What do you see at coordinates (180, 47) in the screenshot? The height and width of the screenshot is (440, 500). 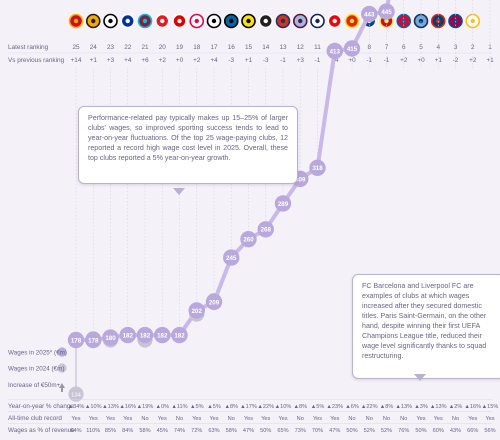 I see `ranking-value: 19` at bounding box center [180, 47].